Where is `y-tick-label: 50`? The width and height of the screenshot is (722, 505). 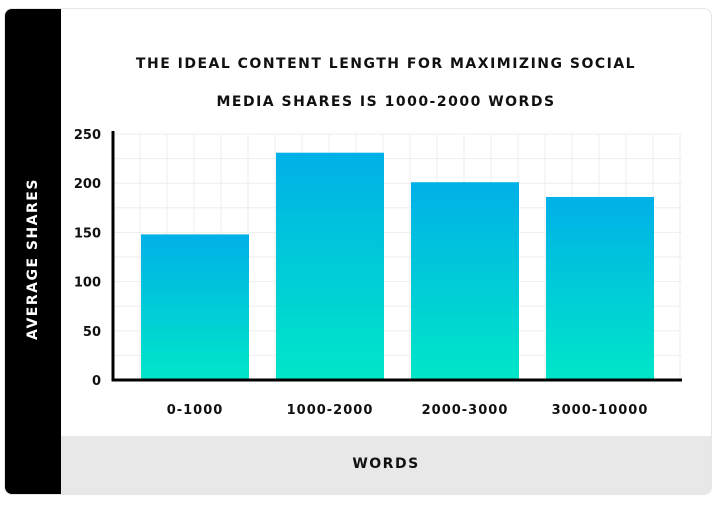
y-tick-label: 50 is located at coordinates (92, 332).